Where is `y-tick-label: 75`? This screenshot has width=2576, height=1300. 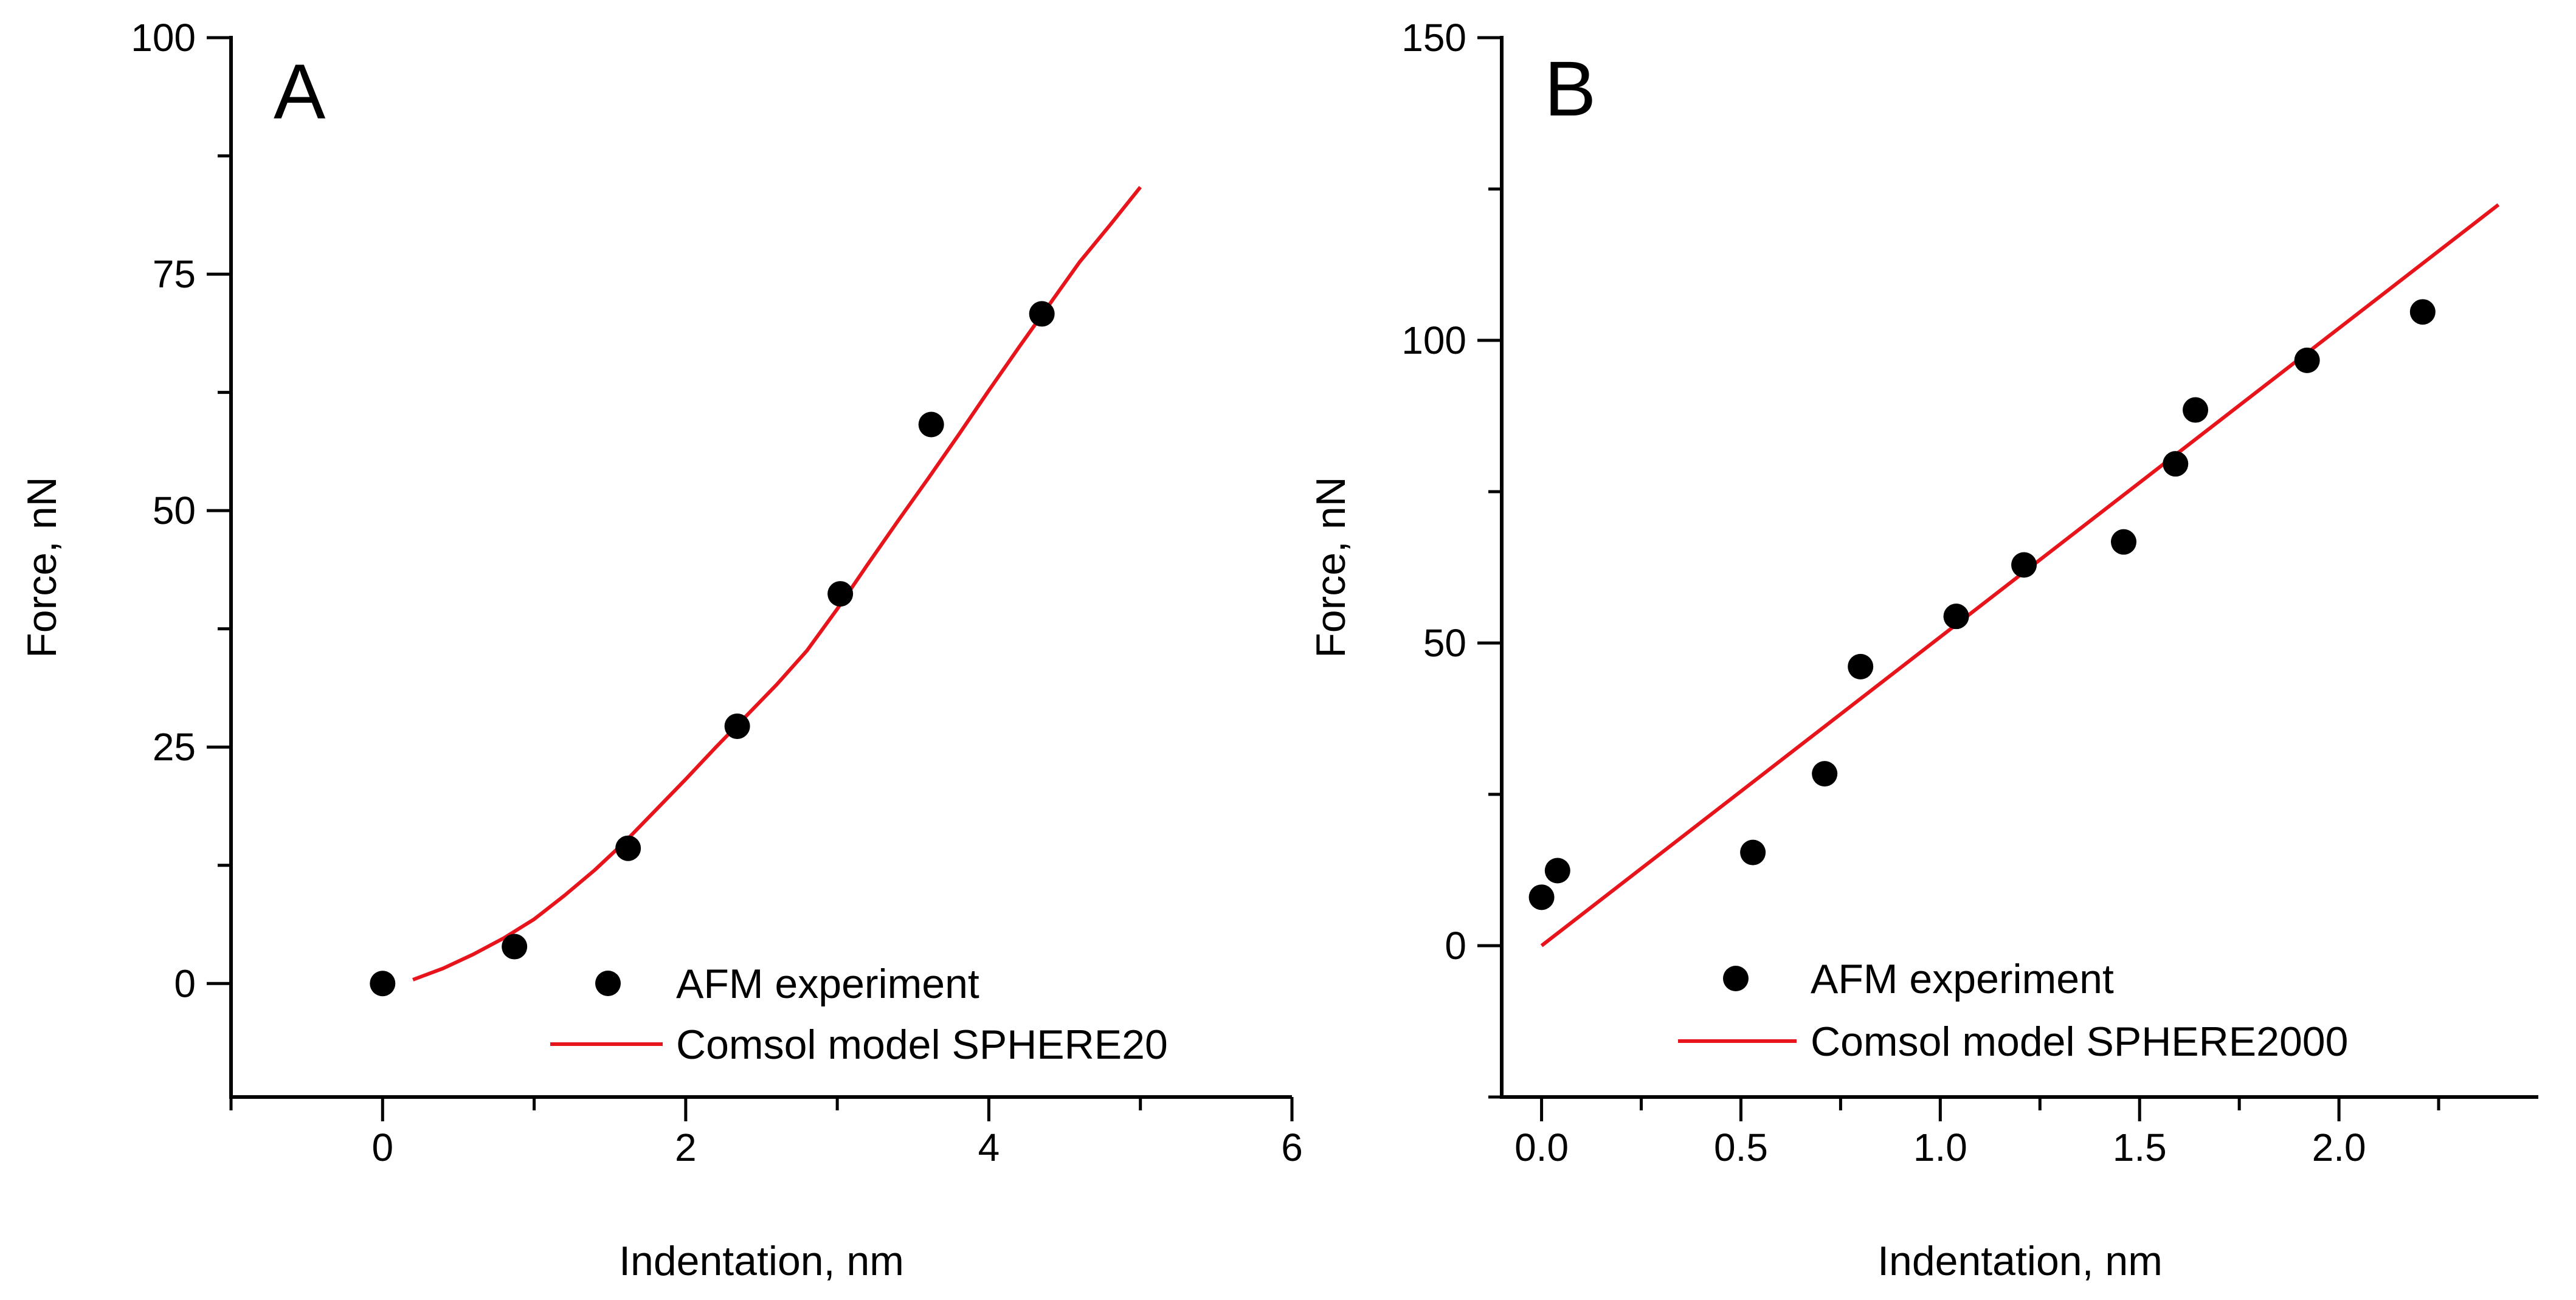 y-tick-label: 75 is located at coordinates (174, 274).